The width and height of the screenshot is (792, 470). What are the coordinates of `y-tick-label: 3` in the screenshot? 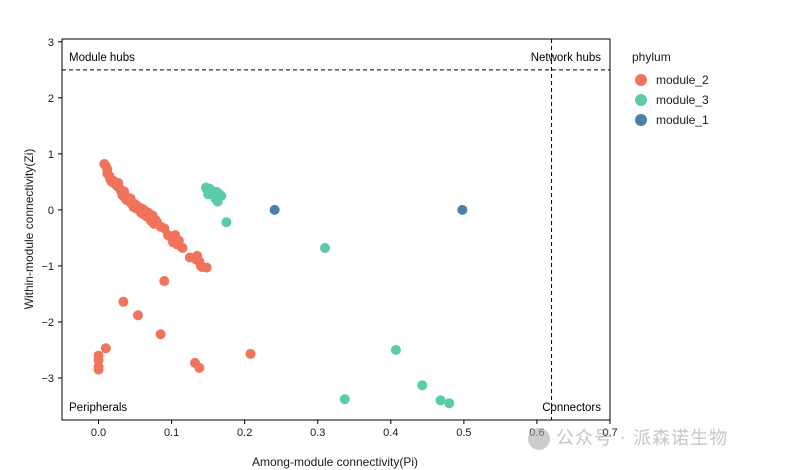 It's located at (51, 43).